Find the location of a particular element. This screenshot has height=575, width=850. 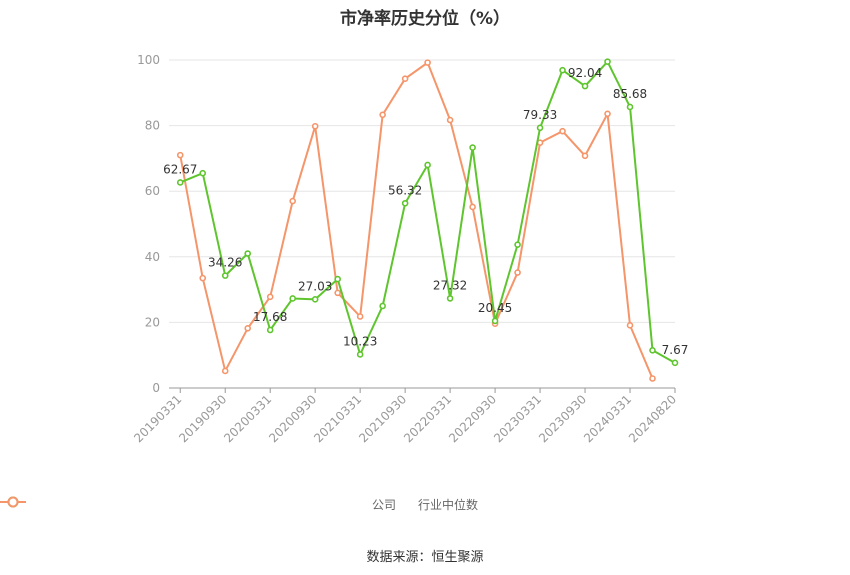

data-label: 79.33 is located at coordinates (540, 115).